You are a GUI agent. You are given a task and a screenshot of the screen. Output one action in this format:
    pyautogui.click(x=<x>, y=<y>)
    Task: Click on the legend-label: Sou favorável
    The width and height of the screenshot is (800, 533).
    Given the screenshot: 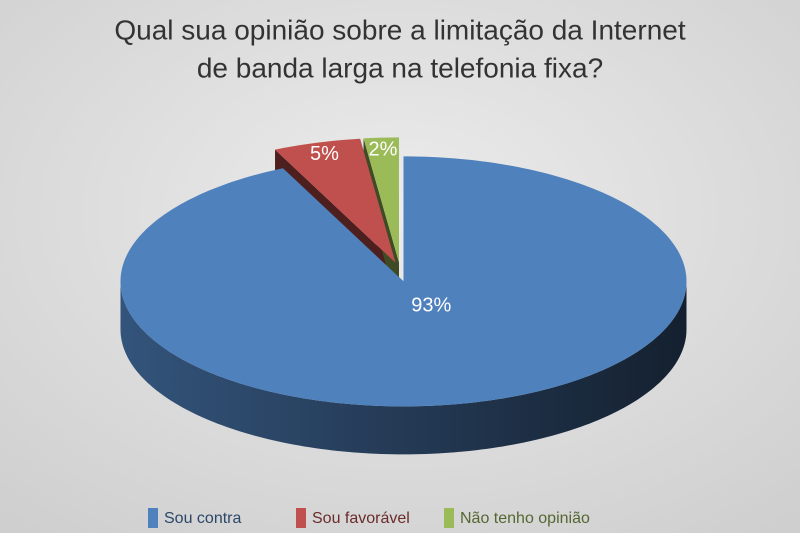 What is the action you would take?
    pyautogui.click(x=361, y=518)
    